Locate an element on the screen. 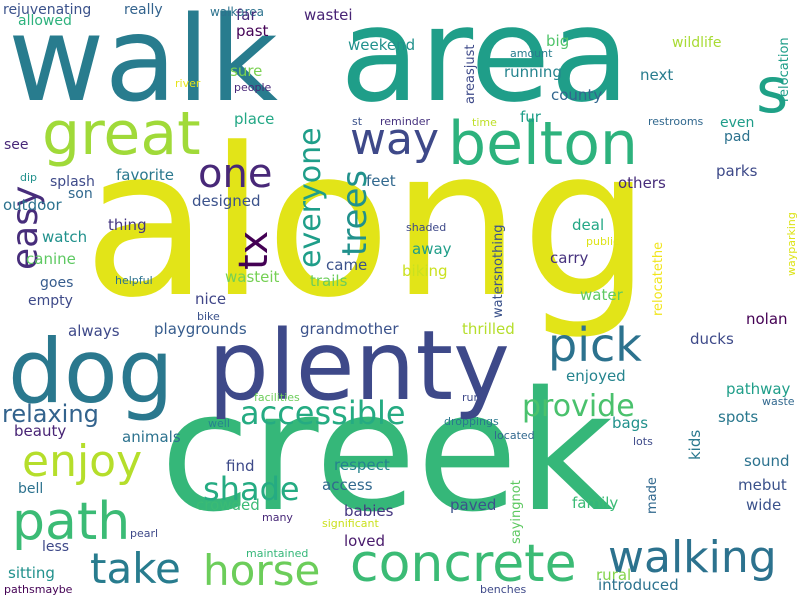 Image resolution: width=800 pixels, height=600 pixels. word-wasteit: wasteit is located at coordinates (252, 277).